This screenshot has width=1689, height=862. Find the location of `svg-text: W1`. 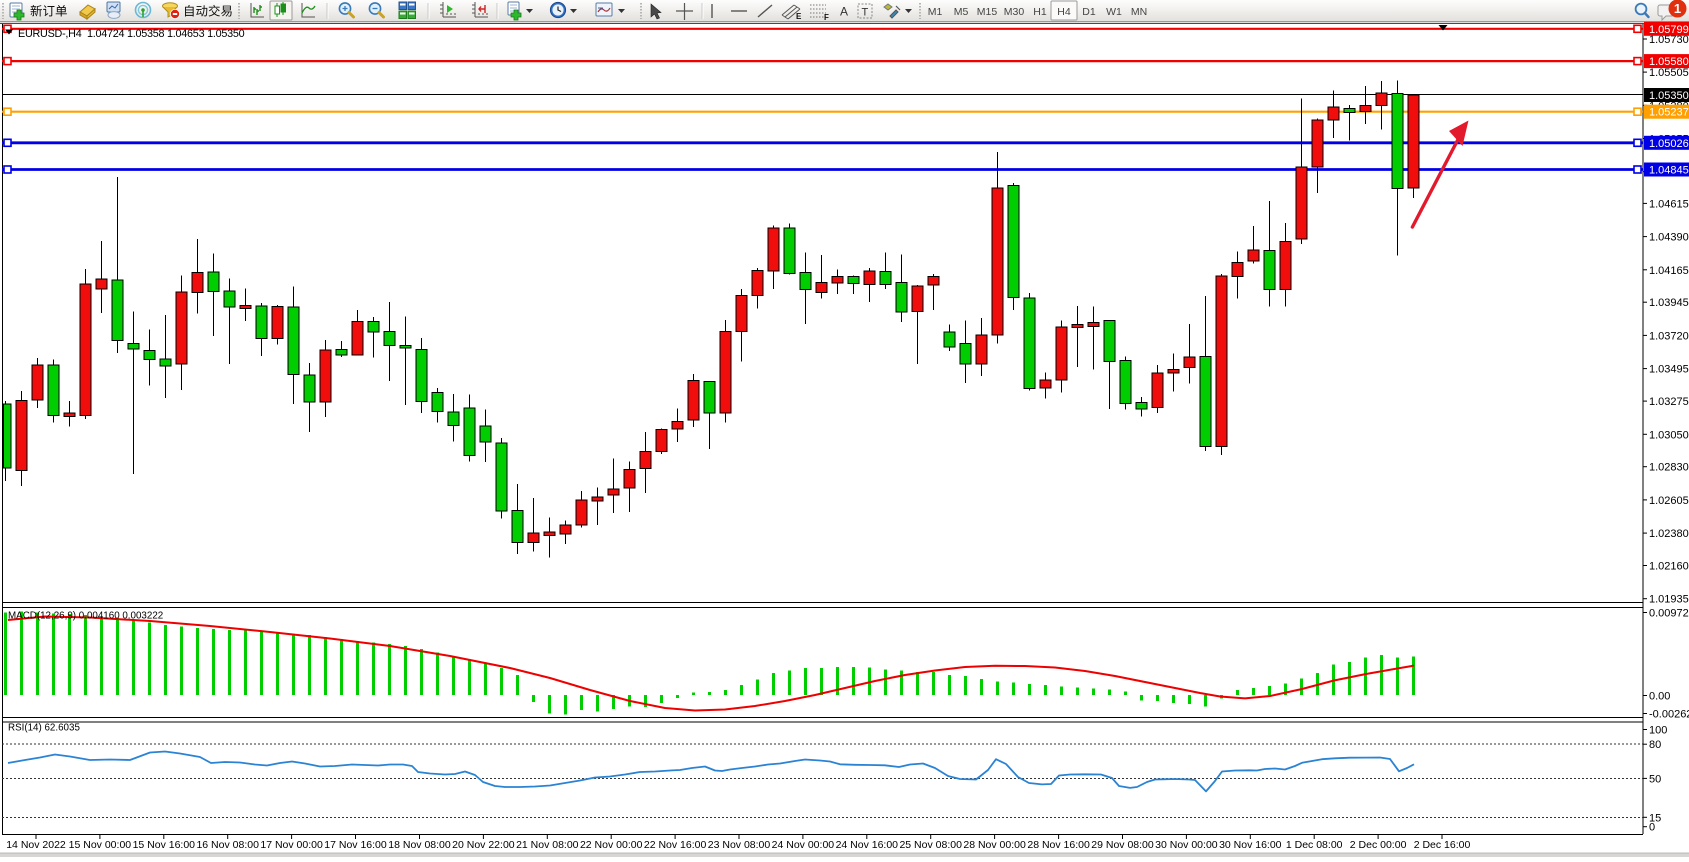

svg-text: W1 is located at coordinates (1114, 12).